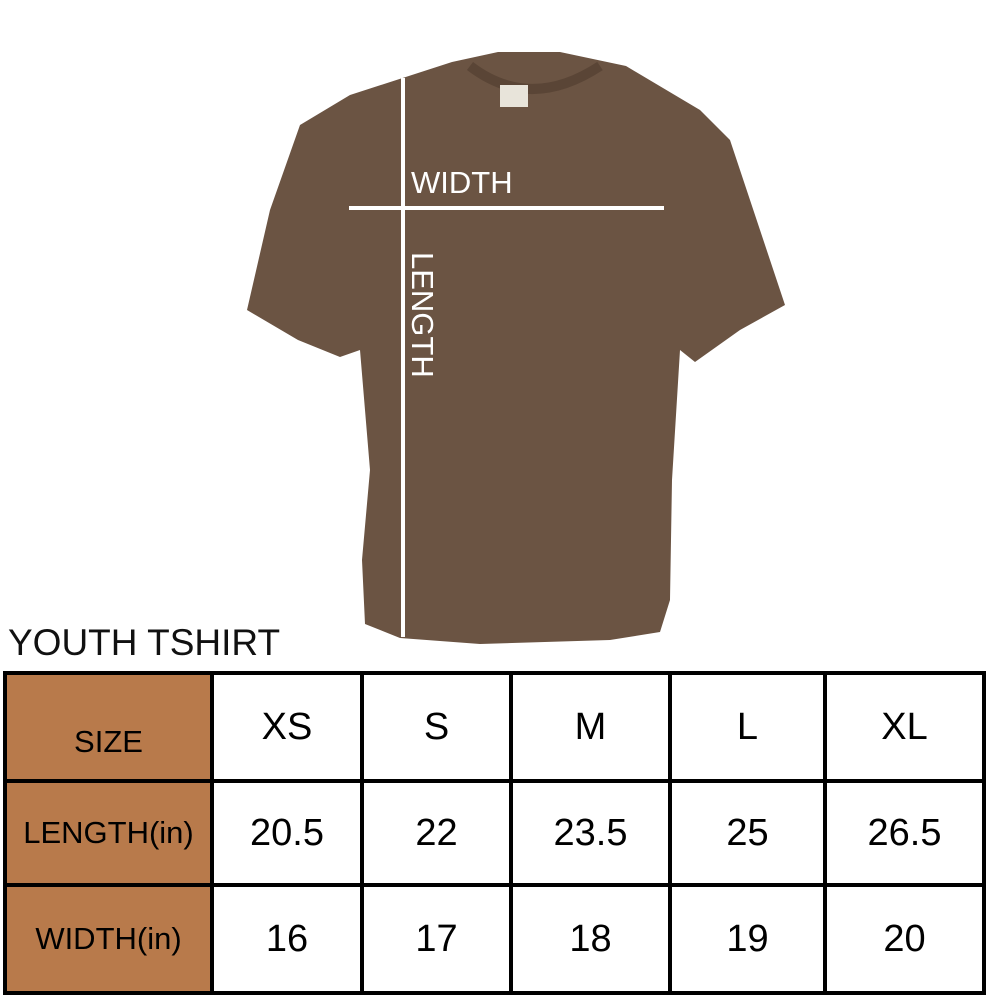 The image size is (1000, 1000). I want to click on width-cell: 16, so click(287, 939).